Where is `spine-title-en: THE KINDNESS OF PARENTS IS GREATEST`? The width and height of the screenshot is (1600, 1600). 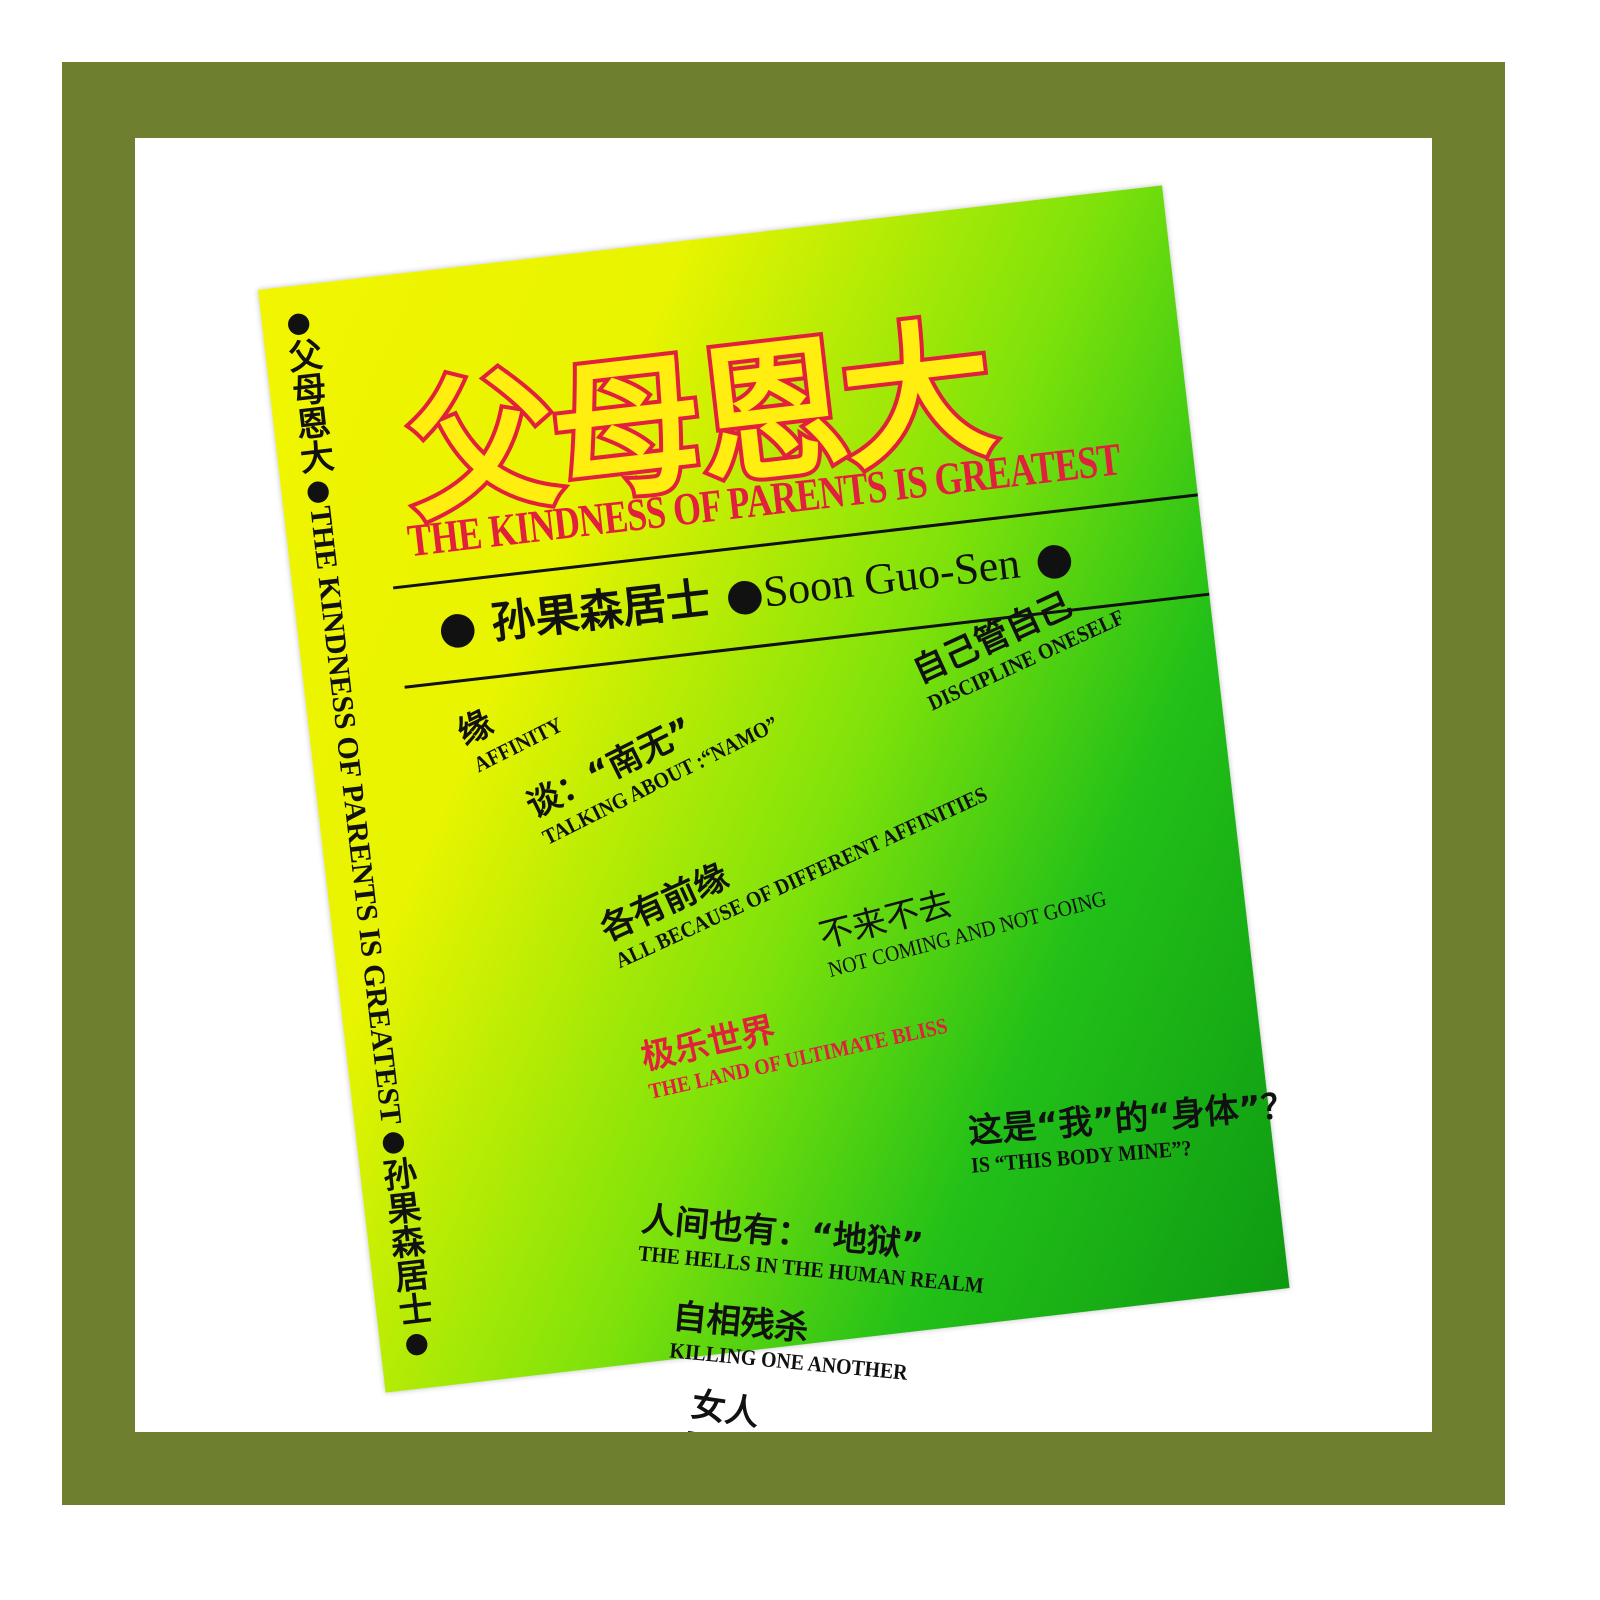 spine-title-en: THE KINDNESS OF PARENTS IS GREATEST is located at coordinates (355, 815).